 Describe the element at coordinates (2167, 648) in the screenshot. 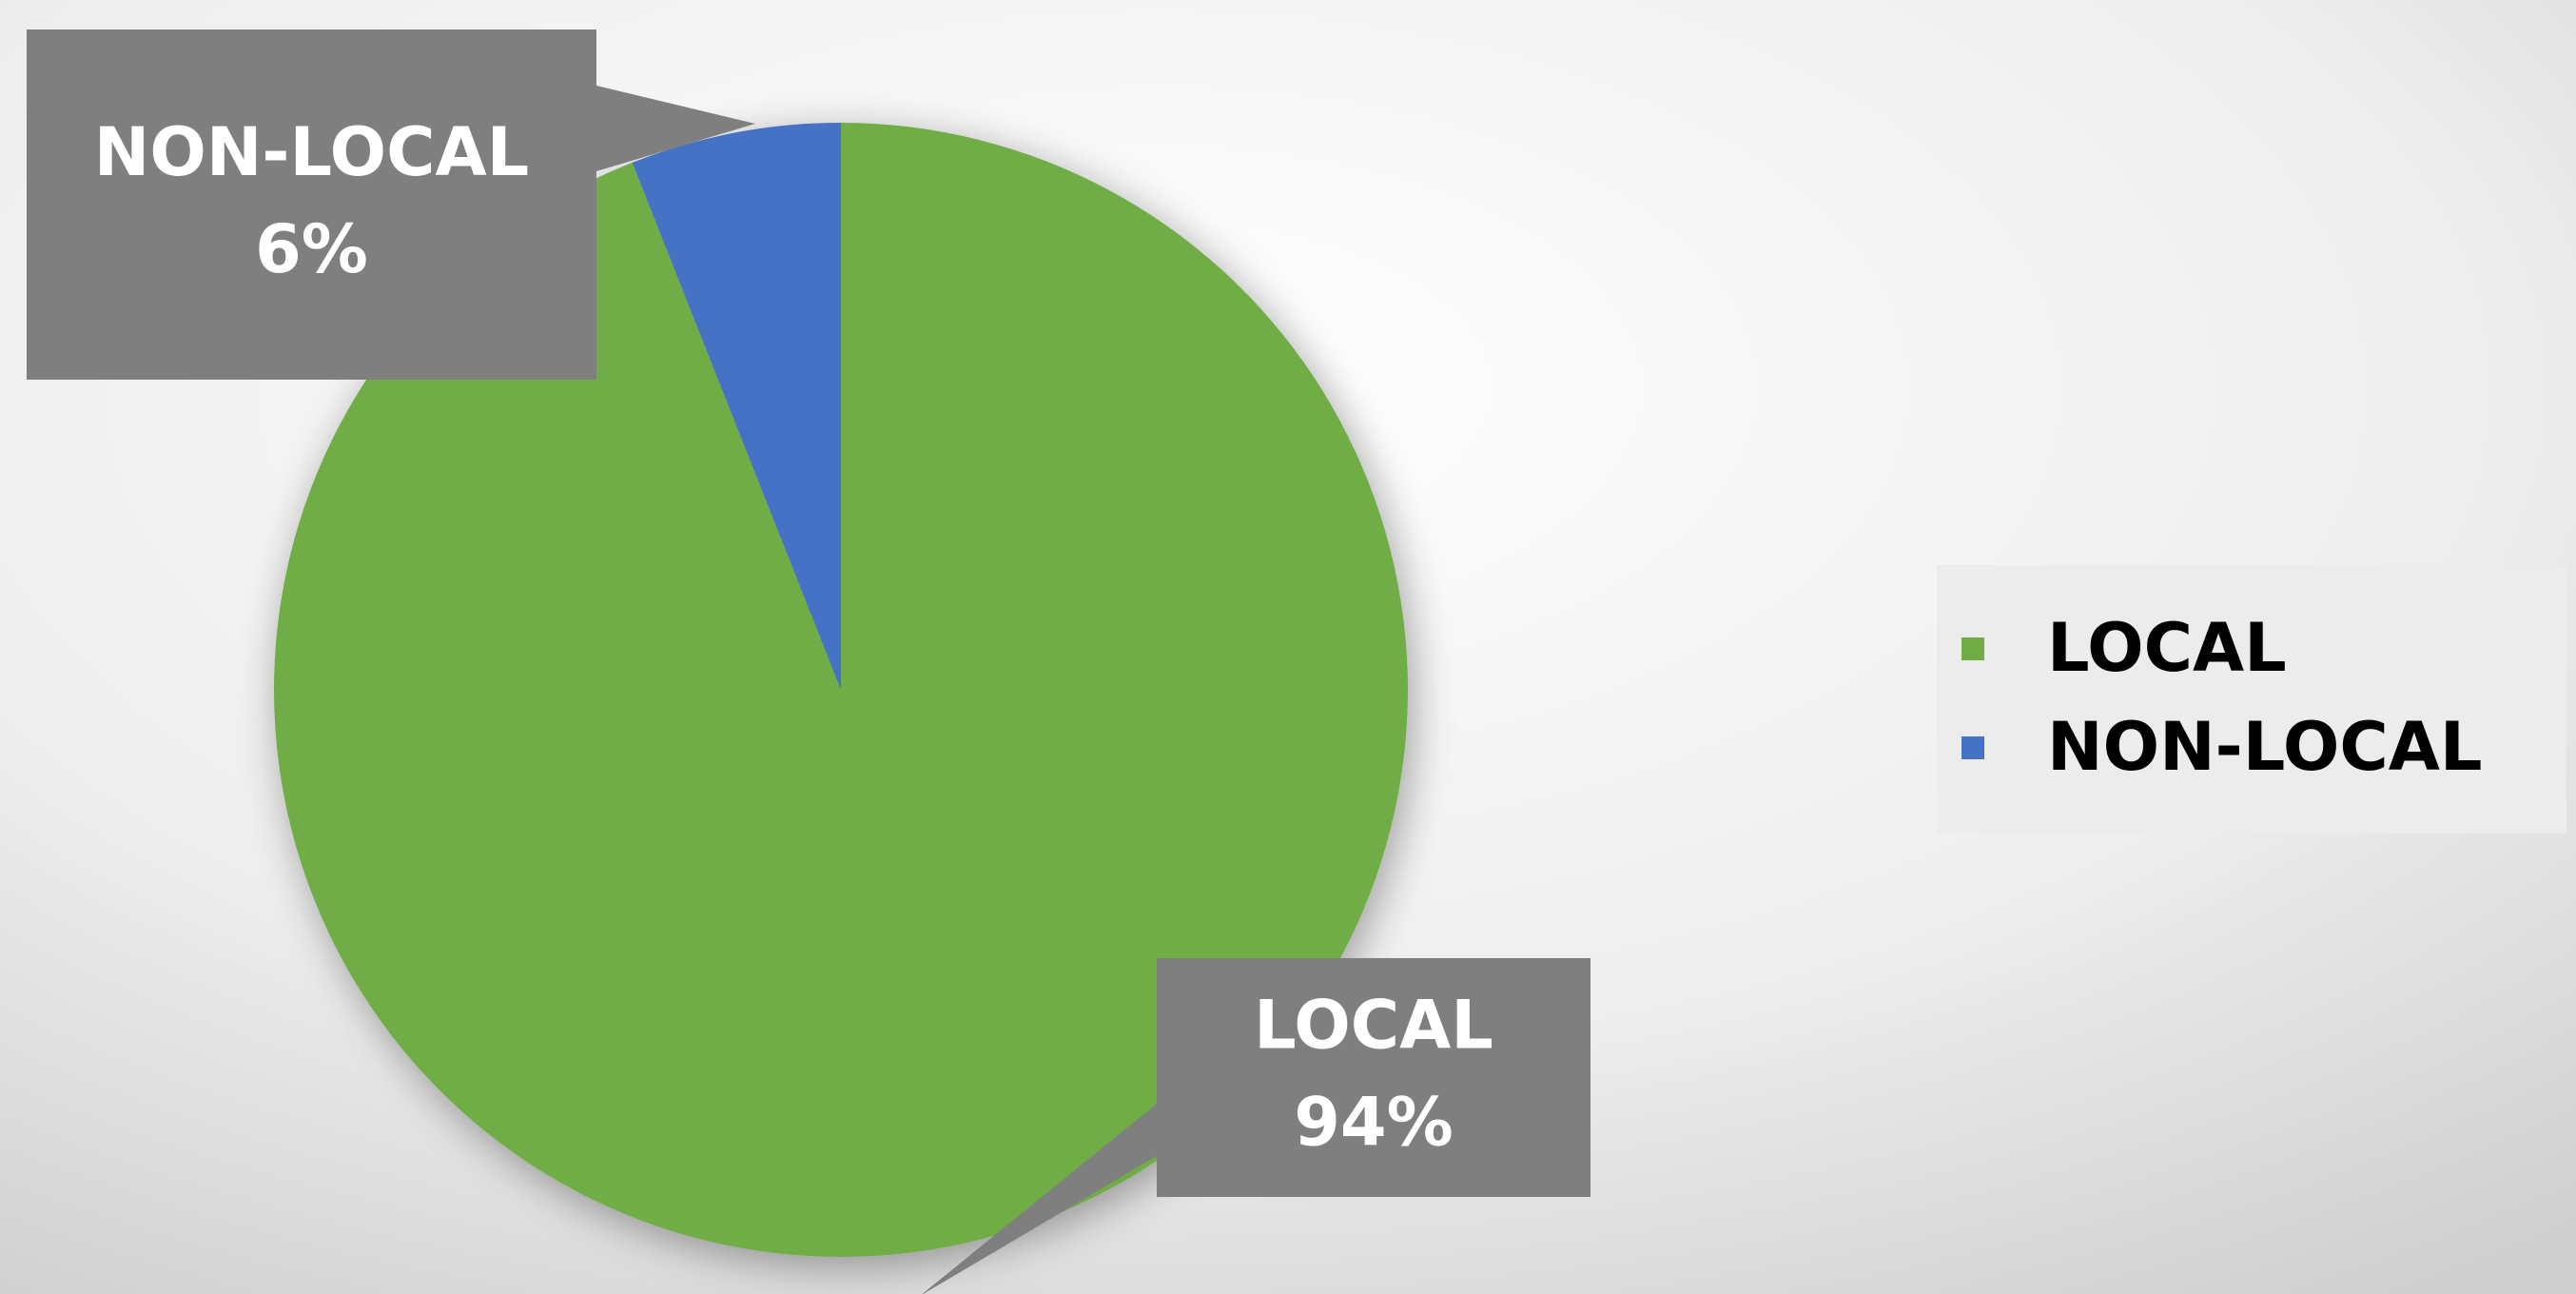

I see `legend-label: LOCAL` at that location.